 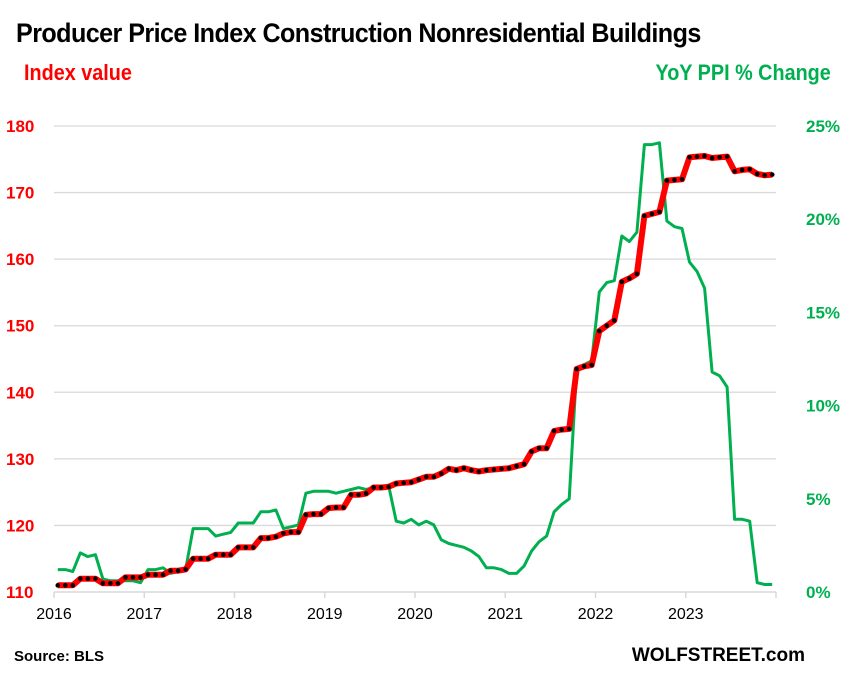 I want to click on left-tick-label: 180, so click(x=20, y=126).